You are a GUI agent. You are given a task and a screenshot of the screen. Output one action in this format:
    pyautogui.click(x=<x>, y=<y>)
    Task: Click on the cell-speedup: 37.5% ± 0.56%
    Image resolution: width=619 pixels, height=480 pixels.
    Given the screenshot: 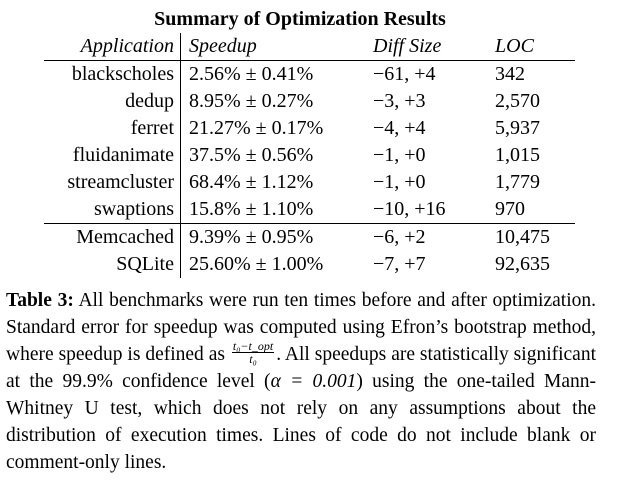 What is the action you would take?
    pyautogui.click(x=276, y=155)
    